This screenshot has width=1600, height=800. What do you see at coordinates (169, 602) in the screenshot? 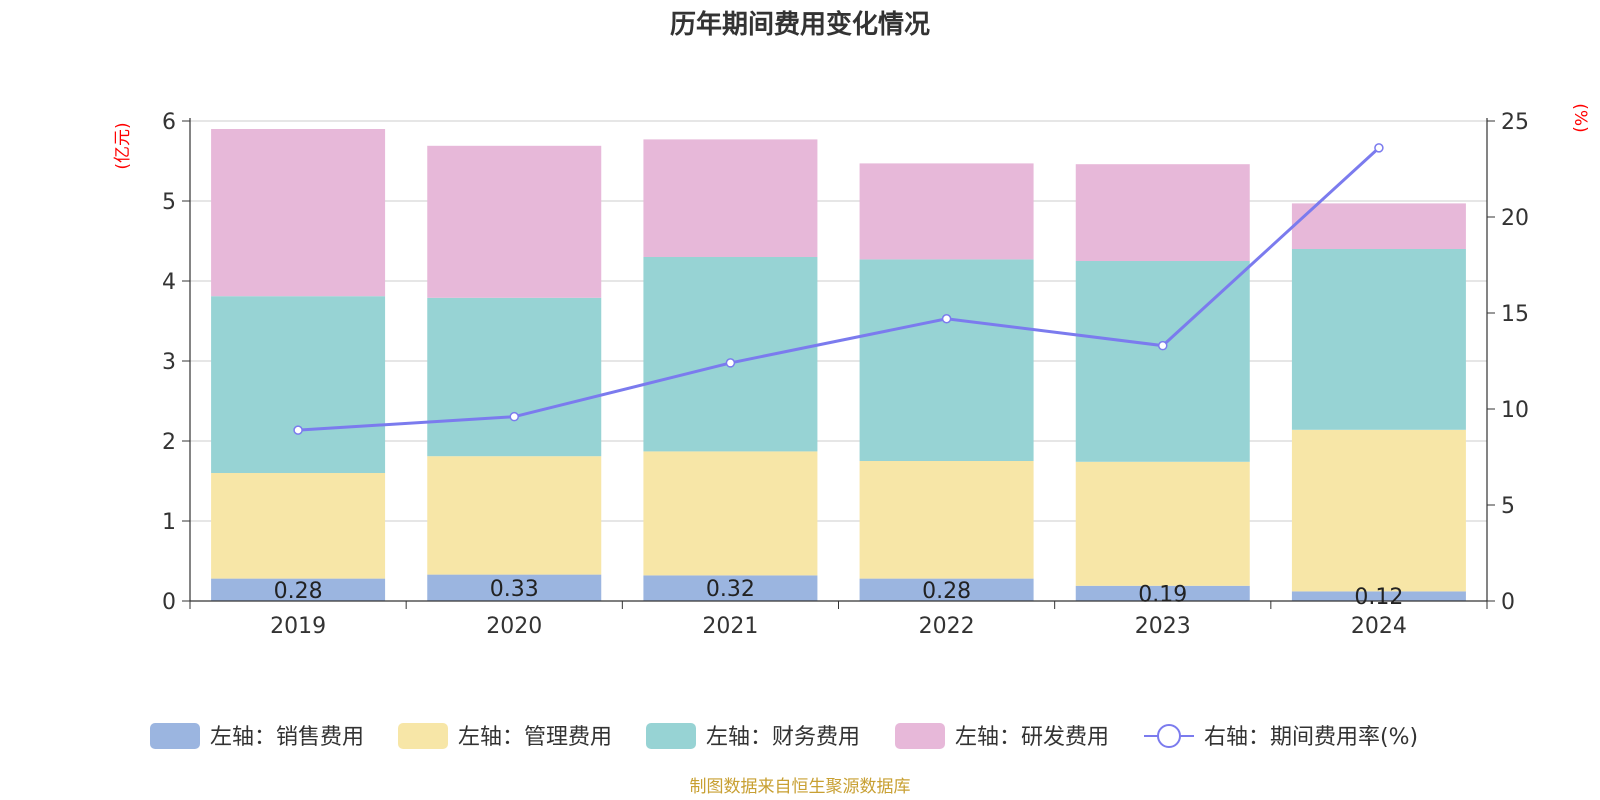
I see `left-tick-label: 0` at bounding box center [169, 602].